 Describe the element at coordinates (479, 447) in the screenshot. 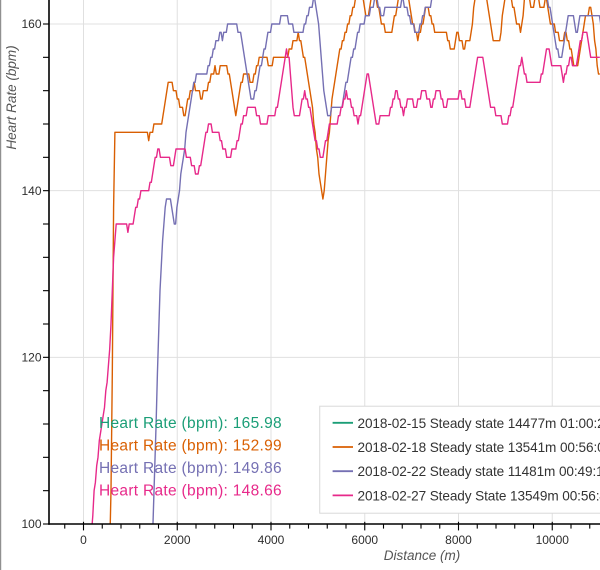

I see `svg-text:2018-02-18 Steady state 13541m: 2018-02-18 Steady state 13541m 00:56:08` at that location.